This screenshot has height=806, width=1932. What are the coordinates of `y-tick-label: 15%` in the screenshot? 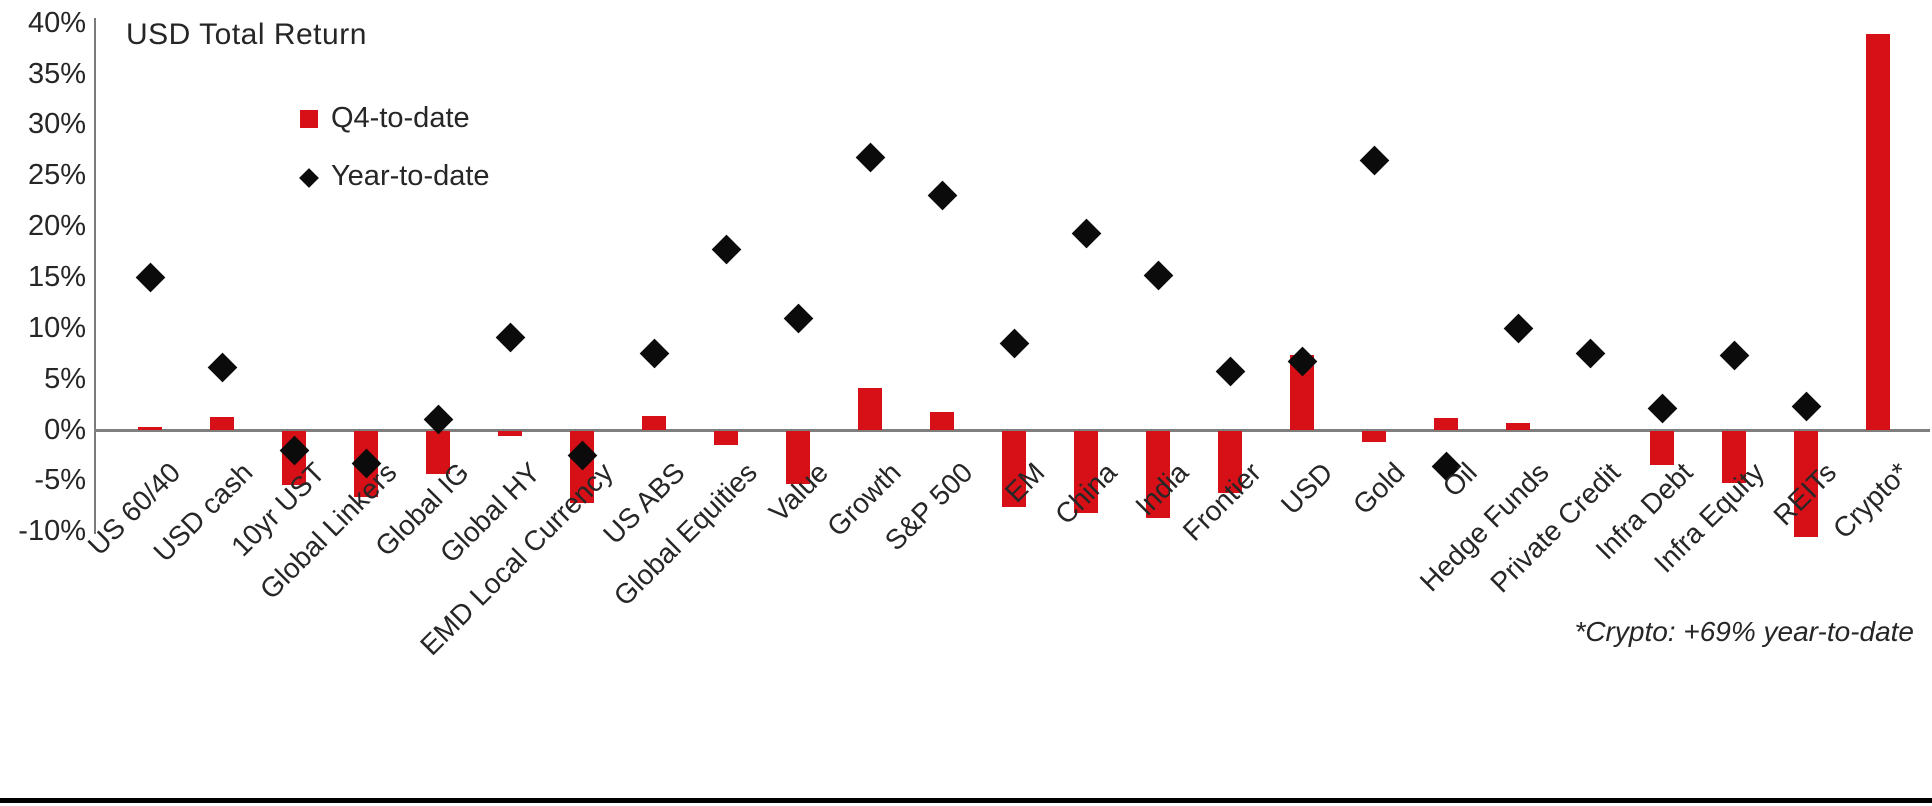 It's located at (56, 276).